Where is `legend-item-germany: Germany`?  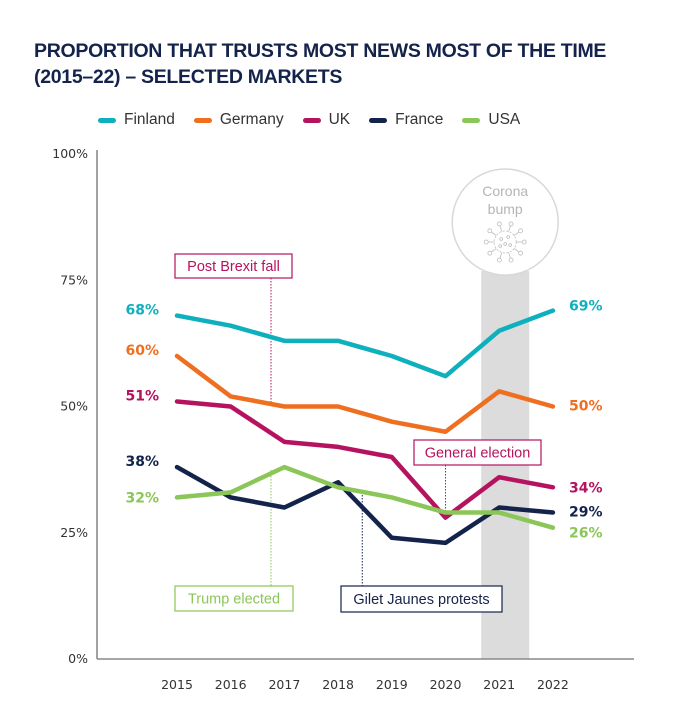 legend-item-germany: Germany is located at coordinates (238, 120).